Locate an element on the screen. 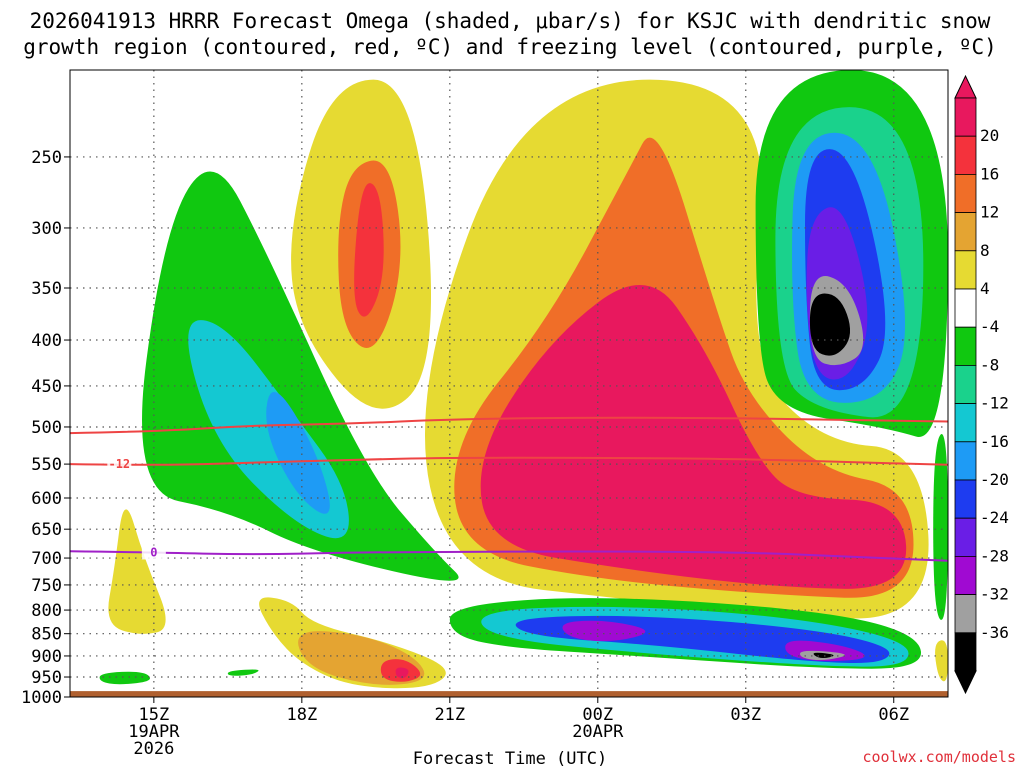 The image size is (1024, 768). y-tick-label: 900 is located at coordinates (46, 657).